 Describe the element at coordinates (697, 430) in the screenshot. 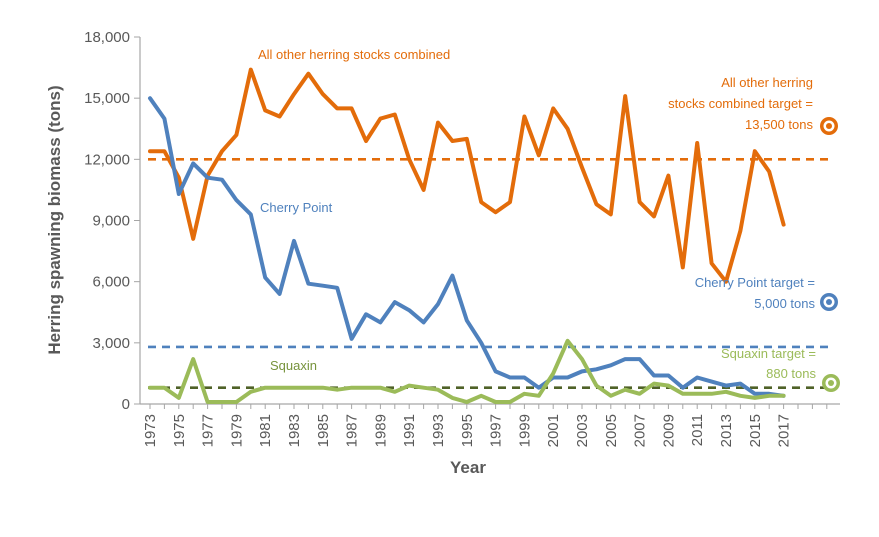

I see `x-tick-label: 2011` at that location.